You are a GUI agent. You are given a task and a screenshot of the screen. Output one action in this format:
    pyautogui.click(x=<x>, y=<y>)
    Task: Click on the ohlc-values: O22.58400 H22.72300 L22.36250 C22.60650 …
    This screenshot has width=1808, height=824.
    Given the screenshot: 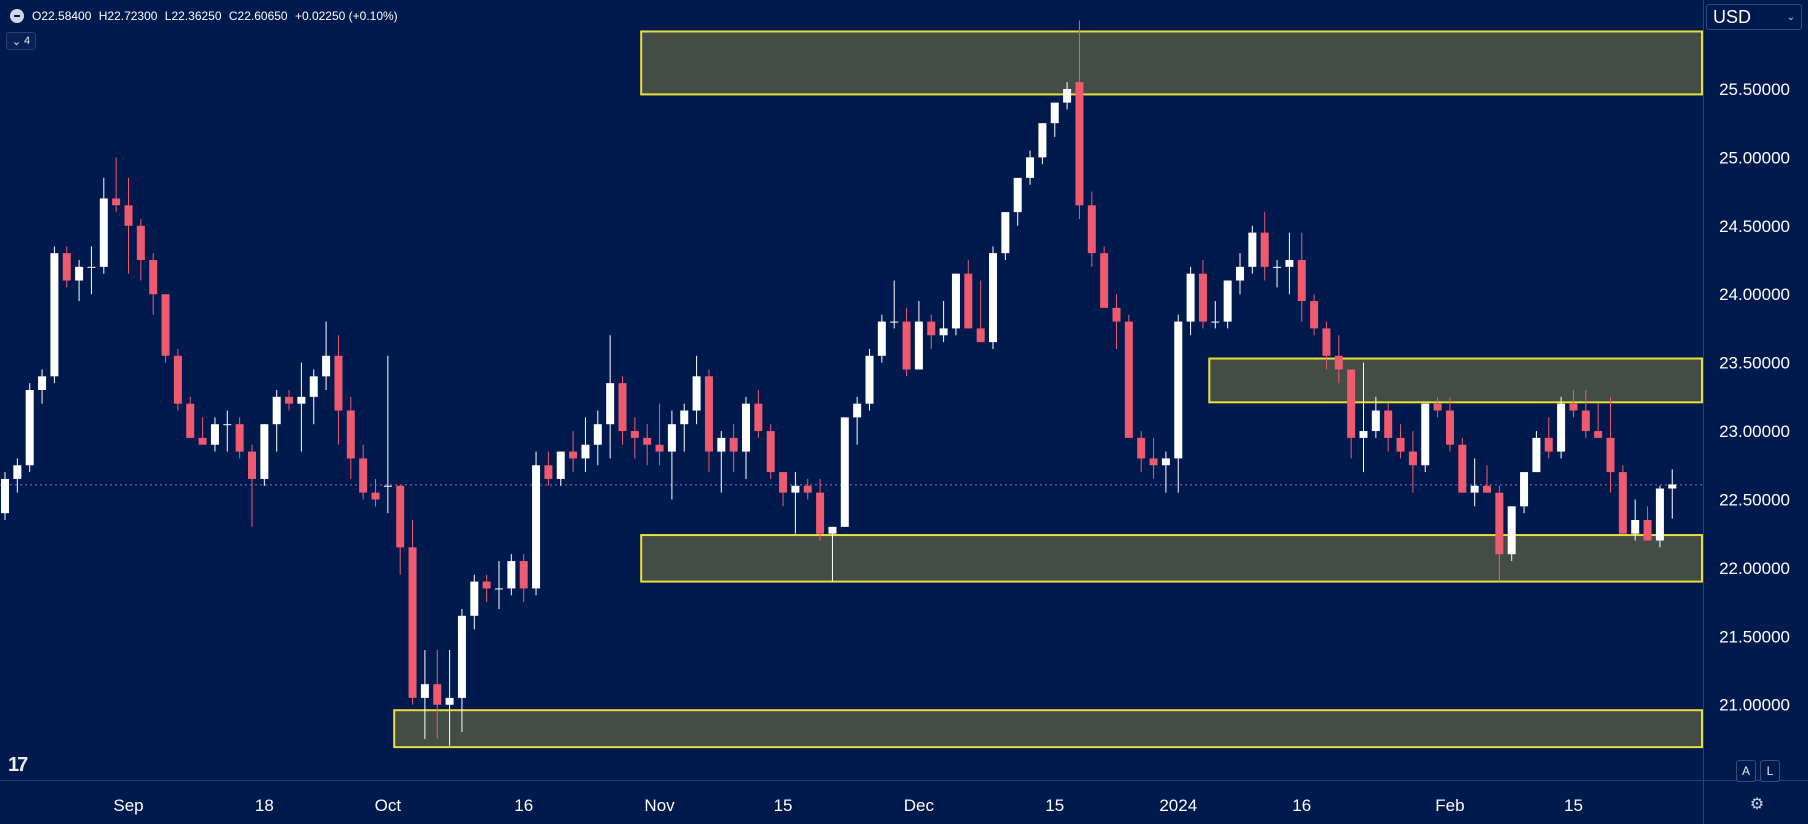 What is the action you would take?
    pyautogui.click(x=217, y=16)
    